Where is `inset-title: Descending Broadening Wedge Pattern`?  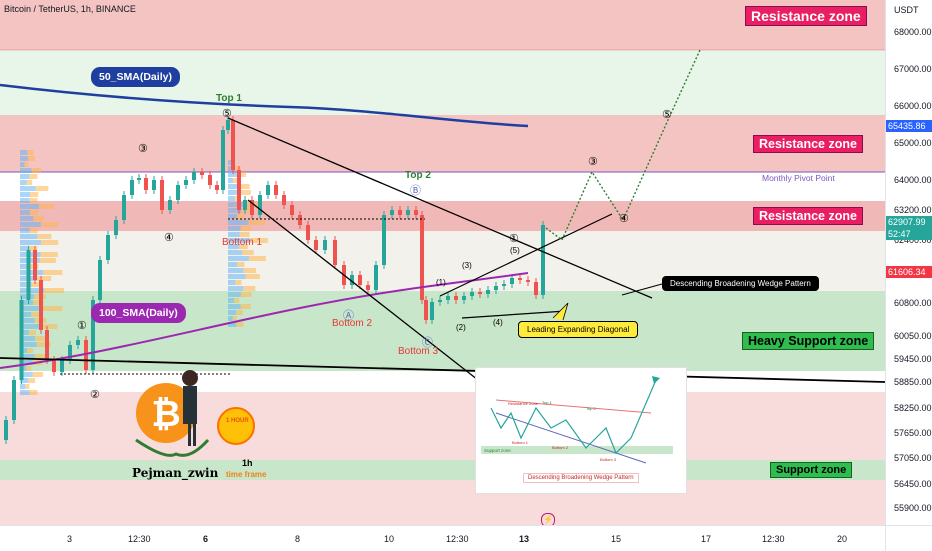
inset-title: Descending Broadening Wedge Pattern is located at coordinates (581, 478).